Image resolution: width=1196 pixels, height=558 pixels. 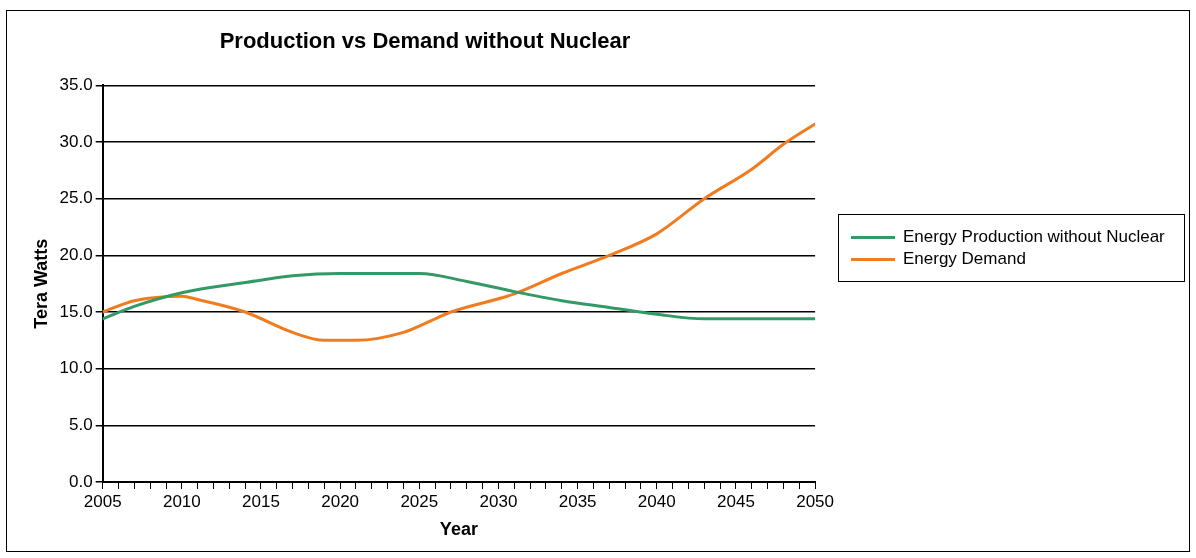 What do you see at coordinates (102, 501) in the screenshot?
I see `x-tick-label: 2005` at bounding box center [102, 501].